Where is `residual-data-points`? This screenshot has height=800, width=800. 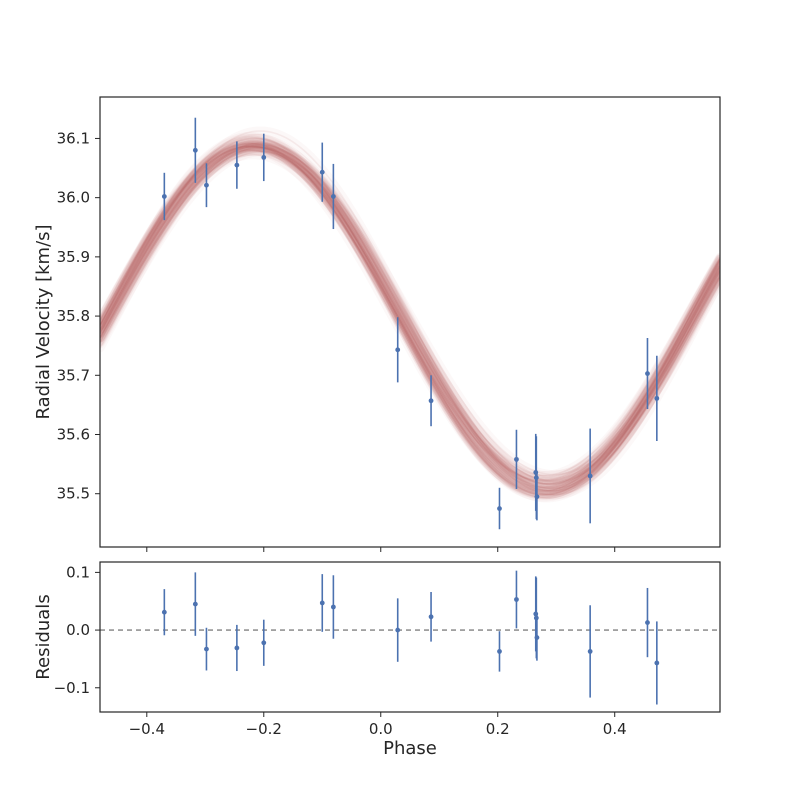 residual-data-points is located at coordinates (410, 637).